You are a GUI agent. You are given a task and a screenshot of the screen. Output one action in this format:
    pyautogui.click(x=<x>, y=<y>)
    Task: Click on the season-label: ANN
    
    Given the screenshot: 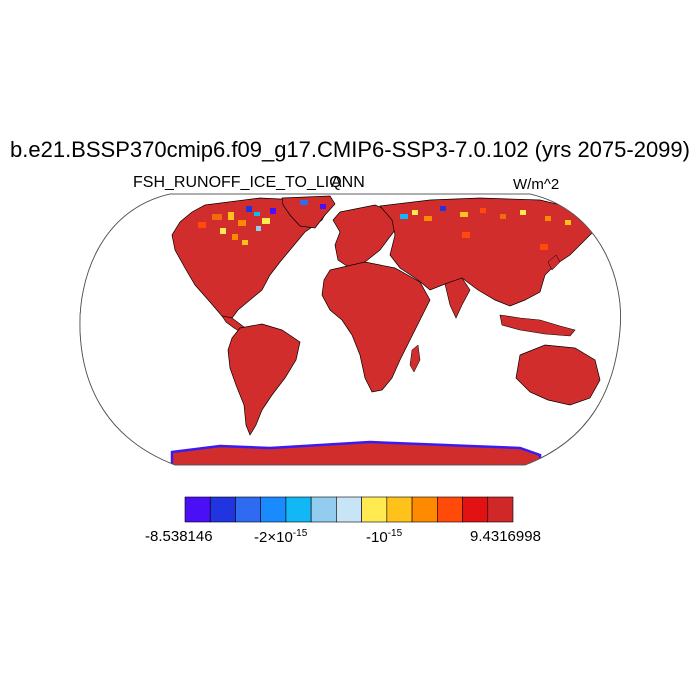 What is the action you would take?
    pyautogui.click(x=348, y=182)
    